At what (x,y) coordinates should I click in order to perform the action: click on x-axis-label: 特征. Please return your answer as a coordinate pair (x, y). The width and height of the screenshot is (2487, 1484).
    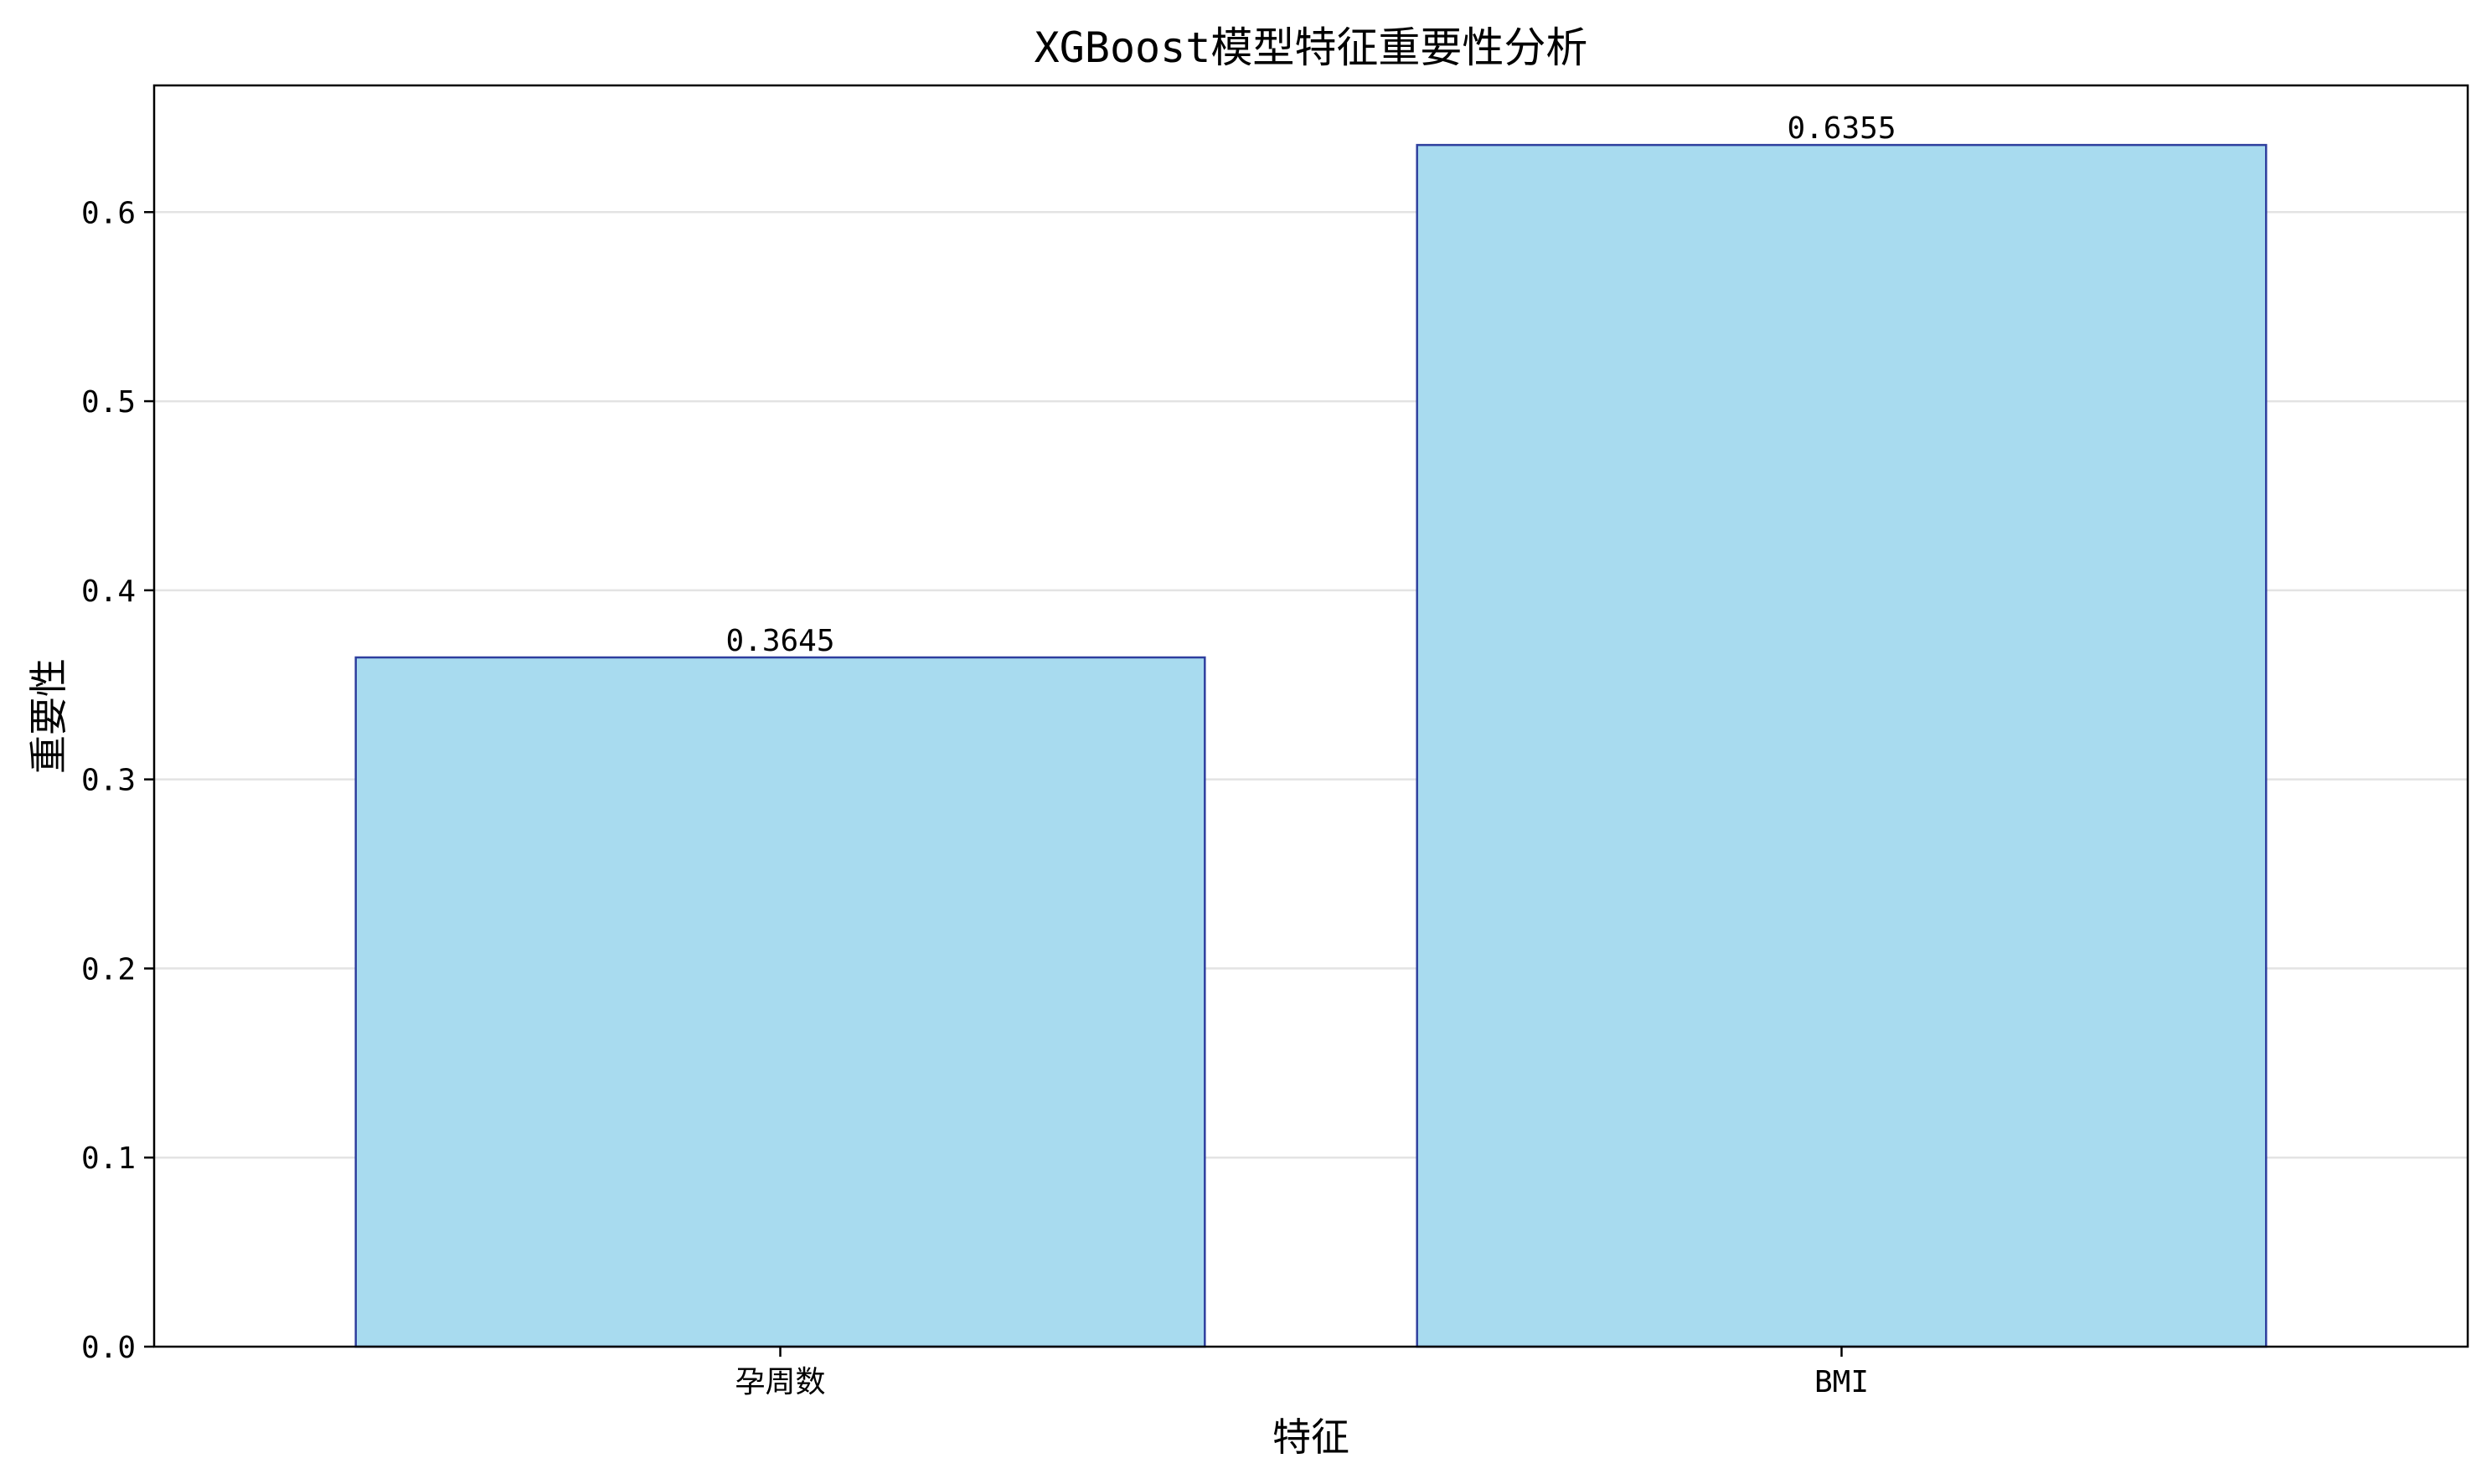
    Looking at the image, I should click on (1310, 1437).